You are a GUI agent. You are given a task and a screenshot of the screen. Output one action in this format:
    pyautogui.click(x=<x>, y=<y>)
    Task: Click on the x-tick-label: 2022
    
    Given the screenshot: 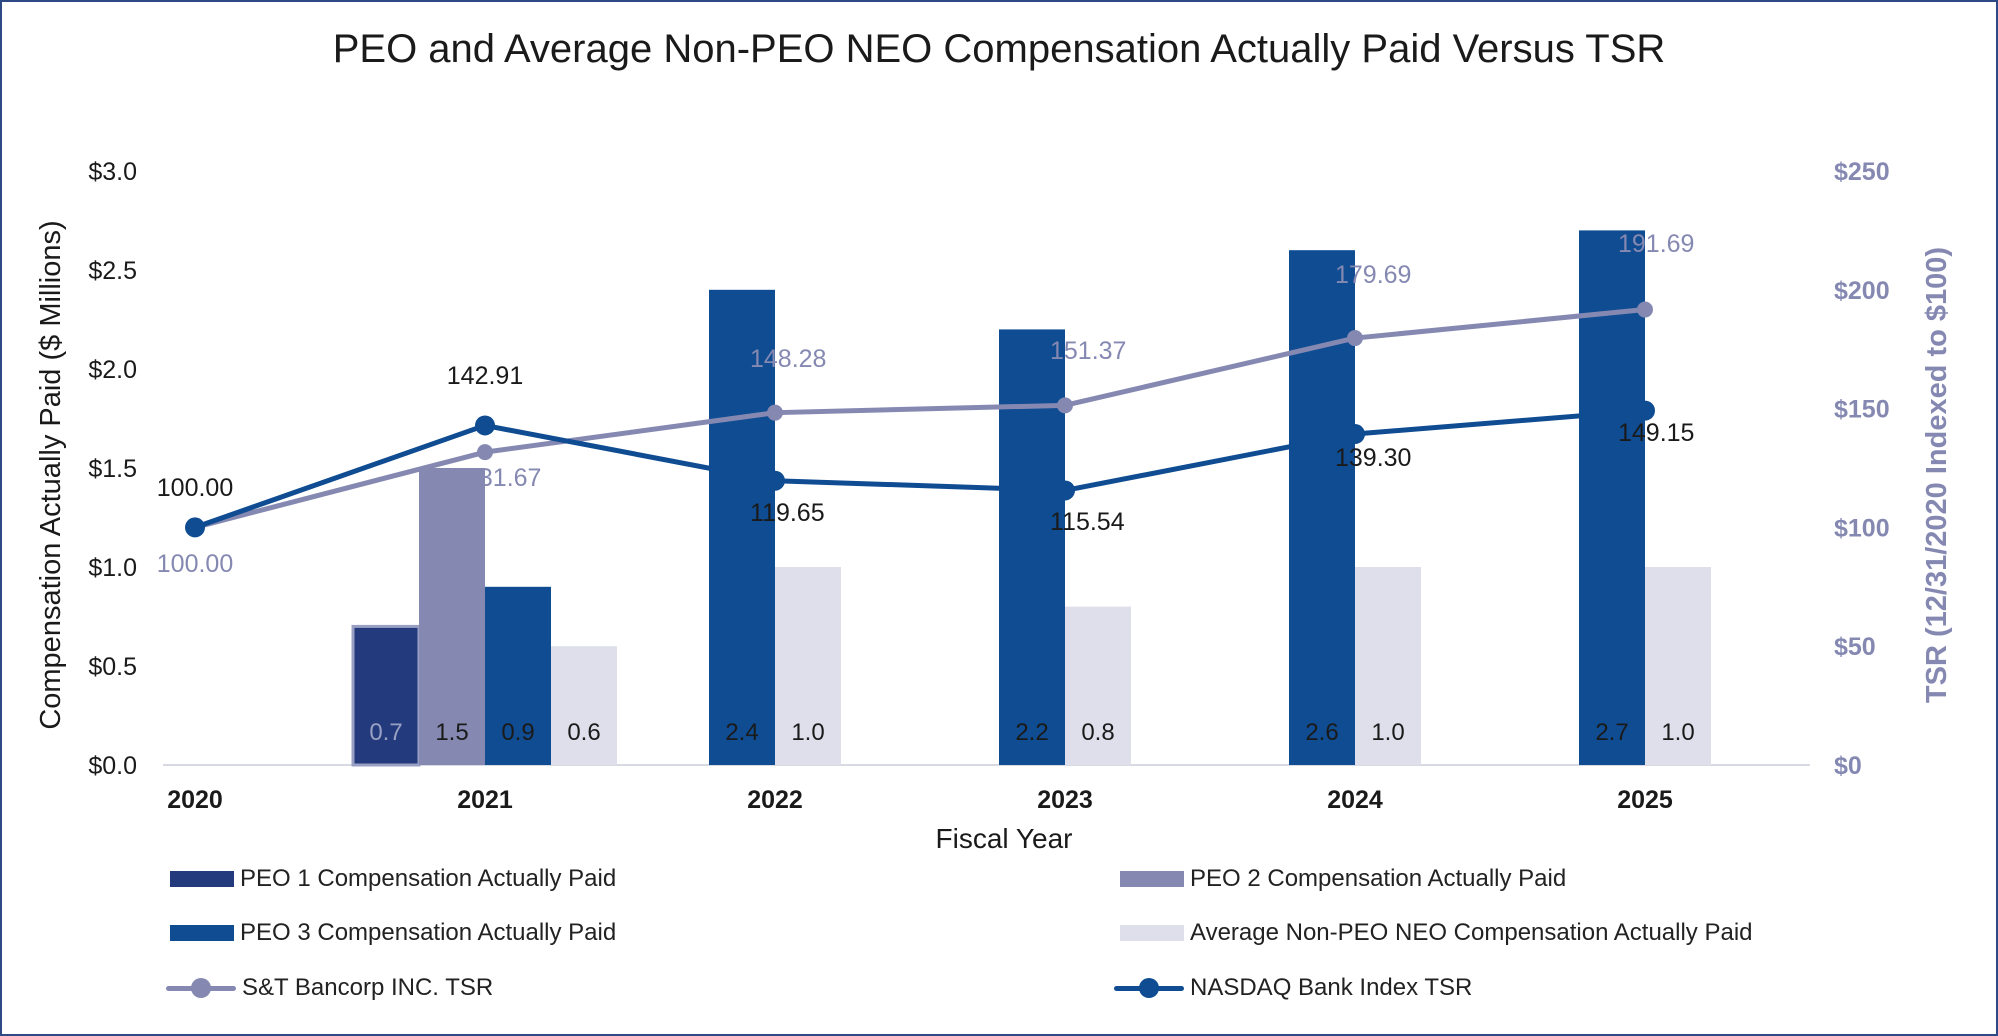 What is the action you would take?
    pyautogui.click(x=775, y=800)
    